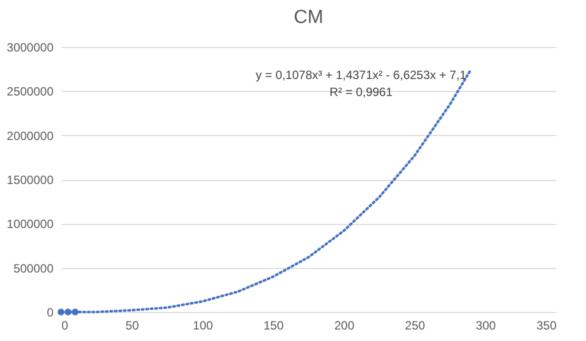  I want to click on chart-title: CM, so click(309, 17).